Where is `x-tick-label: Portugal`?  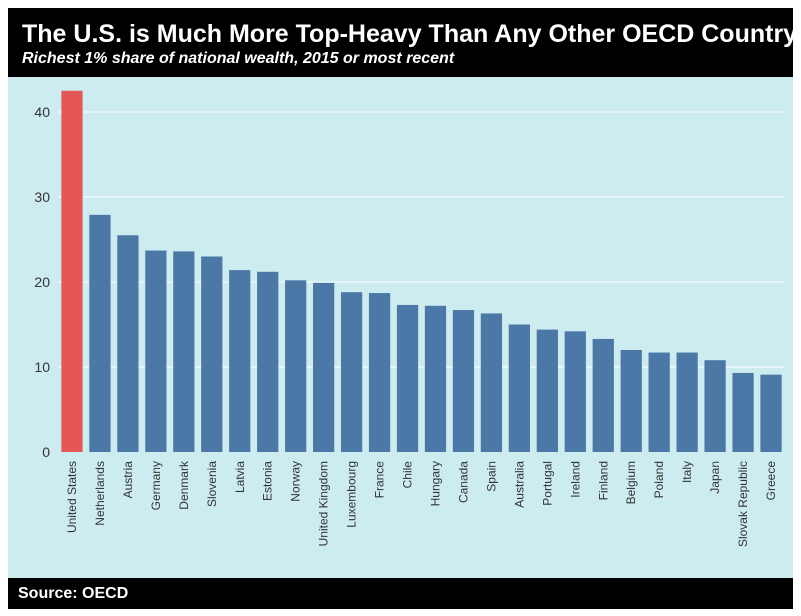 x-tick-label: Portugal is located at coordinates (547, 483).